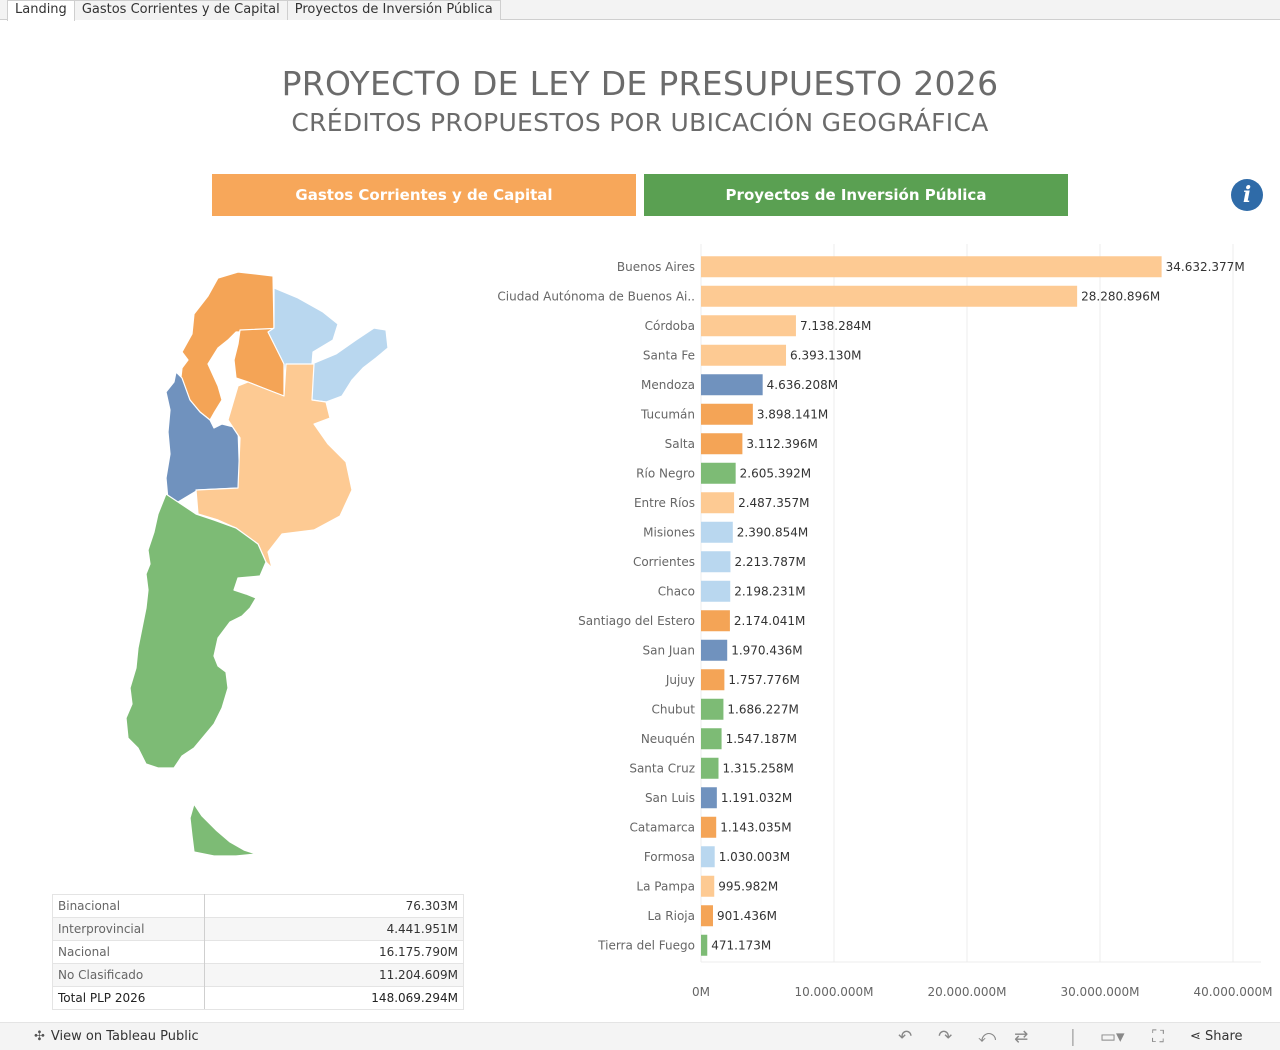 This screenshot has height=1050, width=1280. Describe the element at coordinates (766, 650) in the screenshot. I see `data-label: 1.970.436M` at that location.